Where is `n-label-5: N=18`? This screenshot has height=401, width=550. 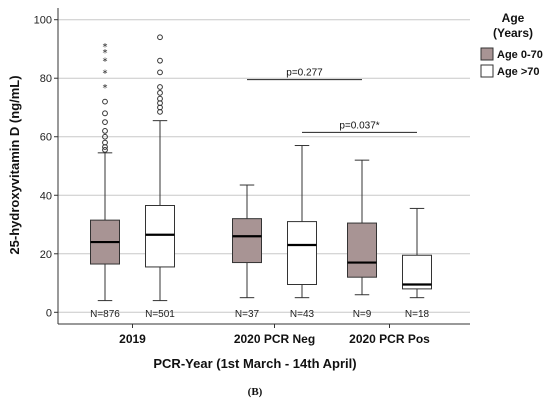
n-label-5: N=18 is located at coordinates (417, 314).